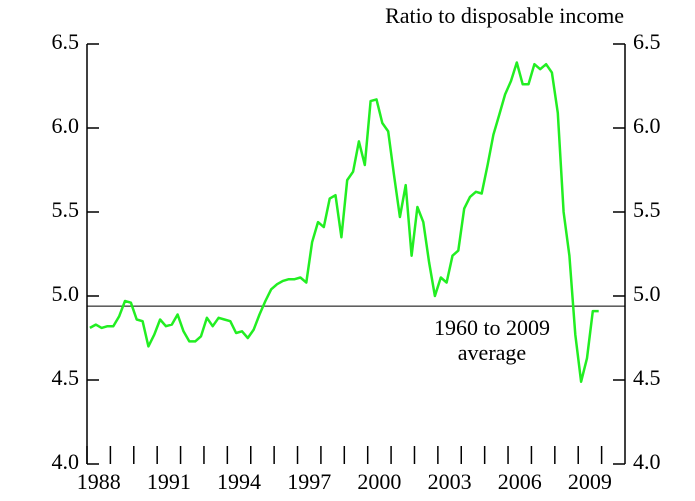  Describe the element at coordinates (520, 481) in the screenshot. I see `x-tick-label: 2006` at that location.